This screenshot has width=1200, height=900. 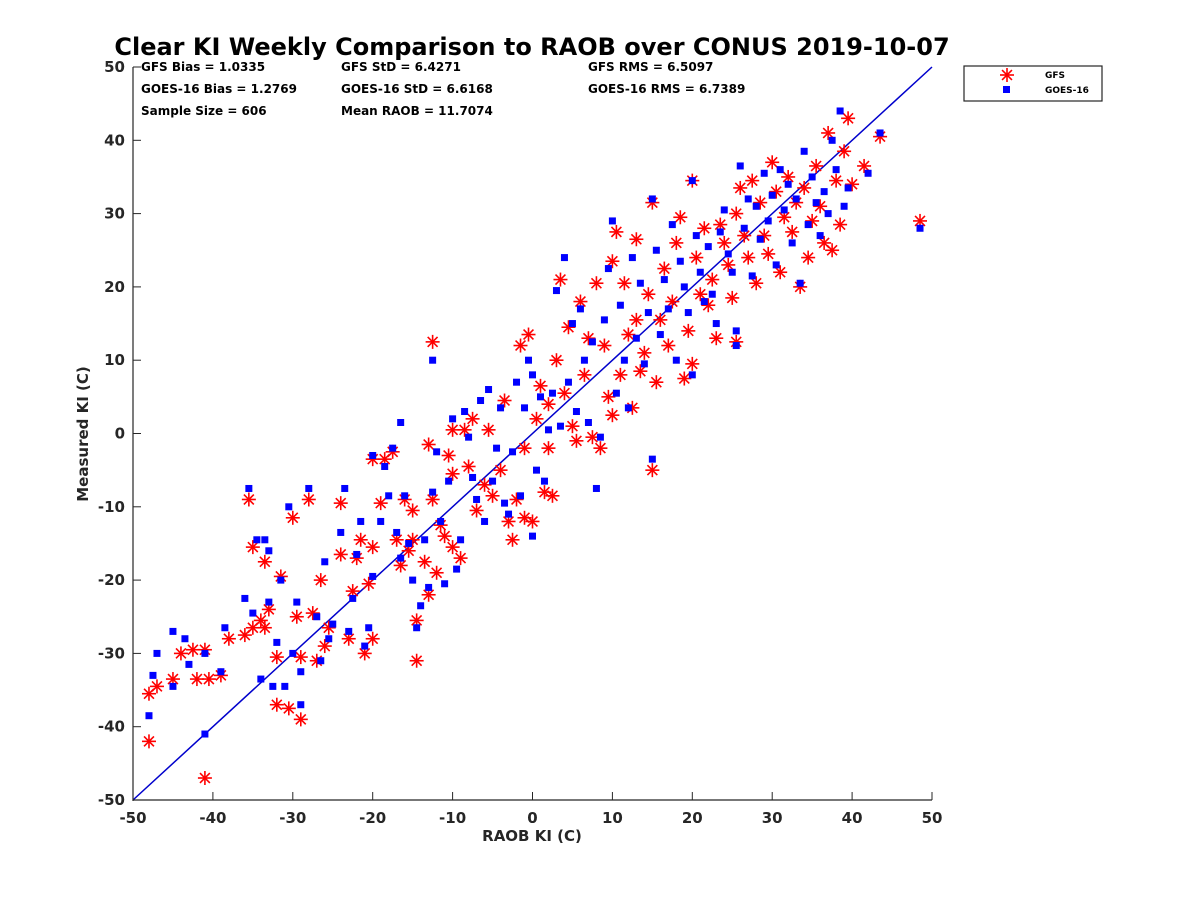 I want to click on x-tick-label: -30, so click(x=292, y=818).